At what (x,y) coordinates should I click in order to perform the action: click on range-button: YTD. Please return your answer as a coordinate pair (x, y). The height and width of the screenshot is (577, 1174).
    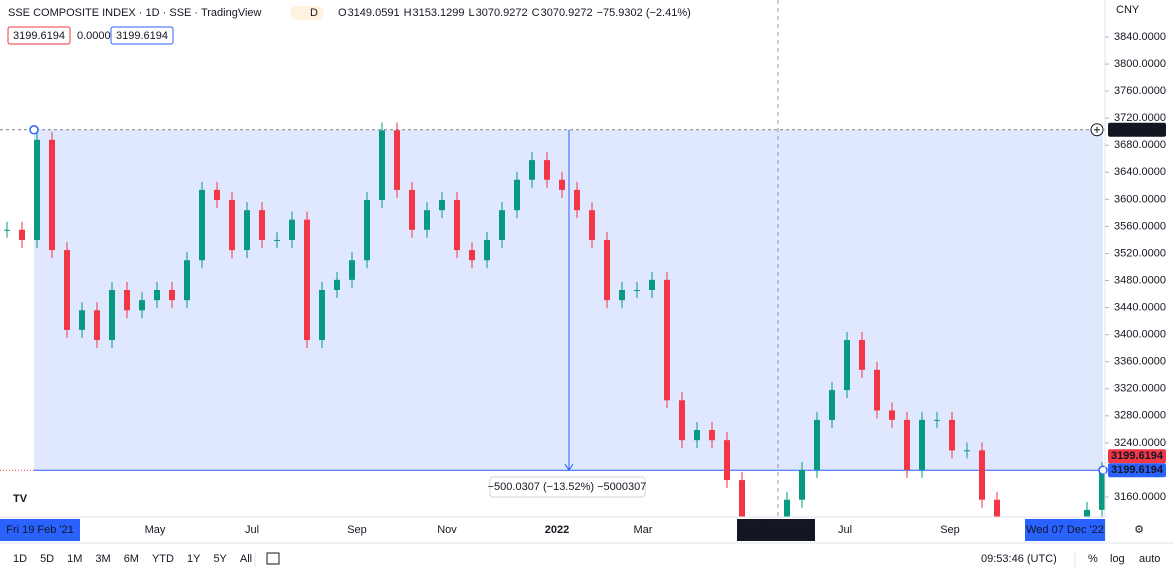
    Looking at the image, I should click on (163, 559).